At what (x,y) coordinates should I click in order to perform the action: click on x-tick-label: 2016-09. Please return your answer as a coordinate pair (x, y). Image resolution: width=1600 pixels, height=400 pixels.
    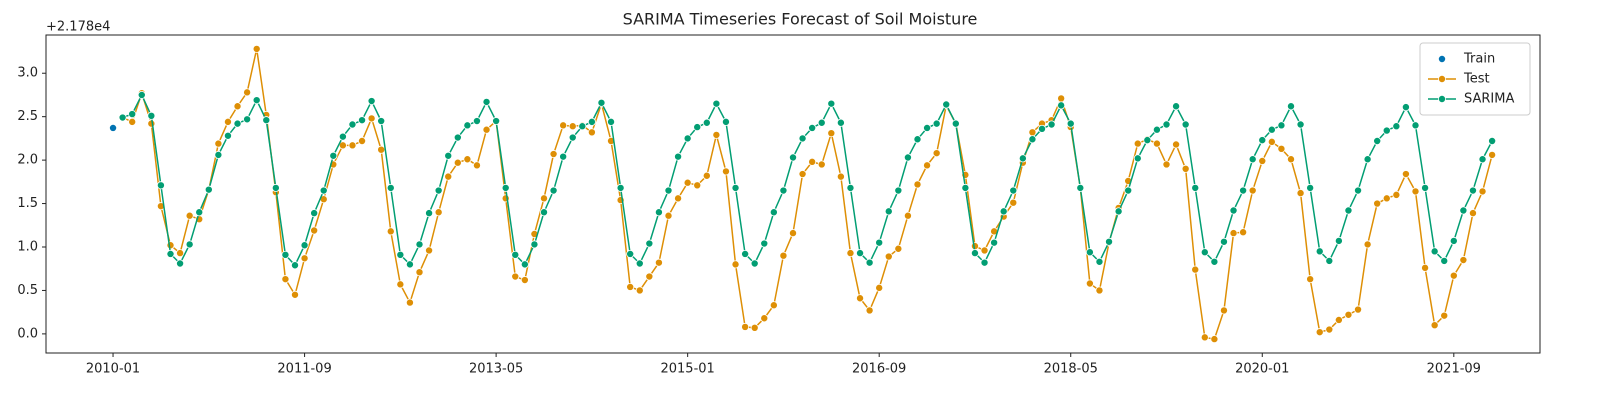
    Looking at the image, I should click on (879, 369).